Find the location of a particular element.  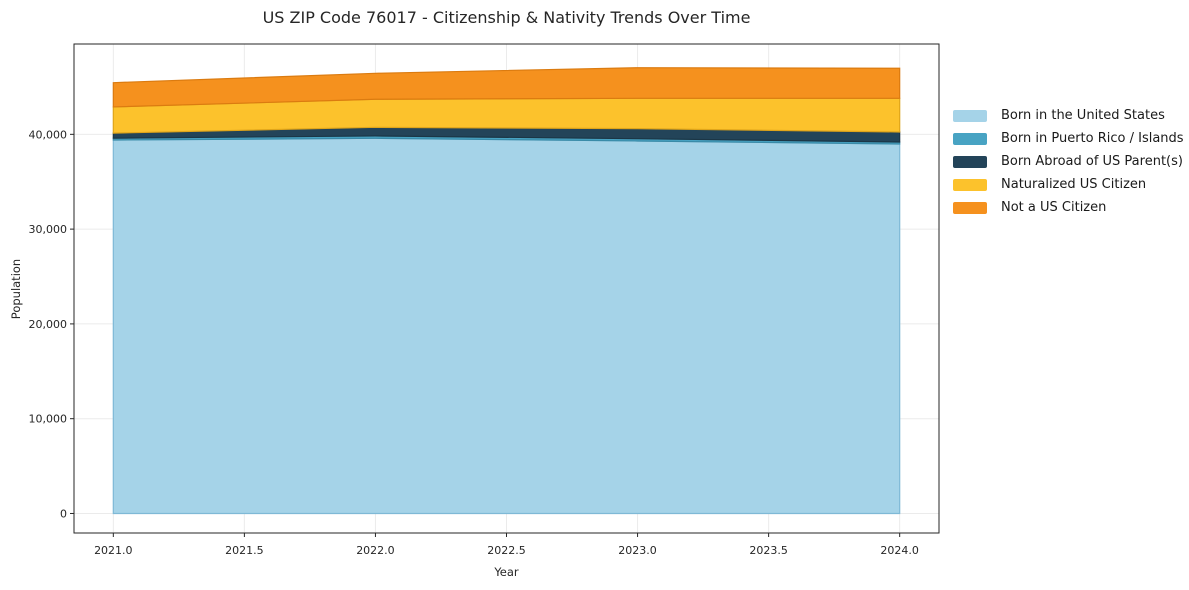

svg-text: 2022.5 is located at coordinates (506, 550).